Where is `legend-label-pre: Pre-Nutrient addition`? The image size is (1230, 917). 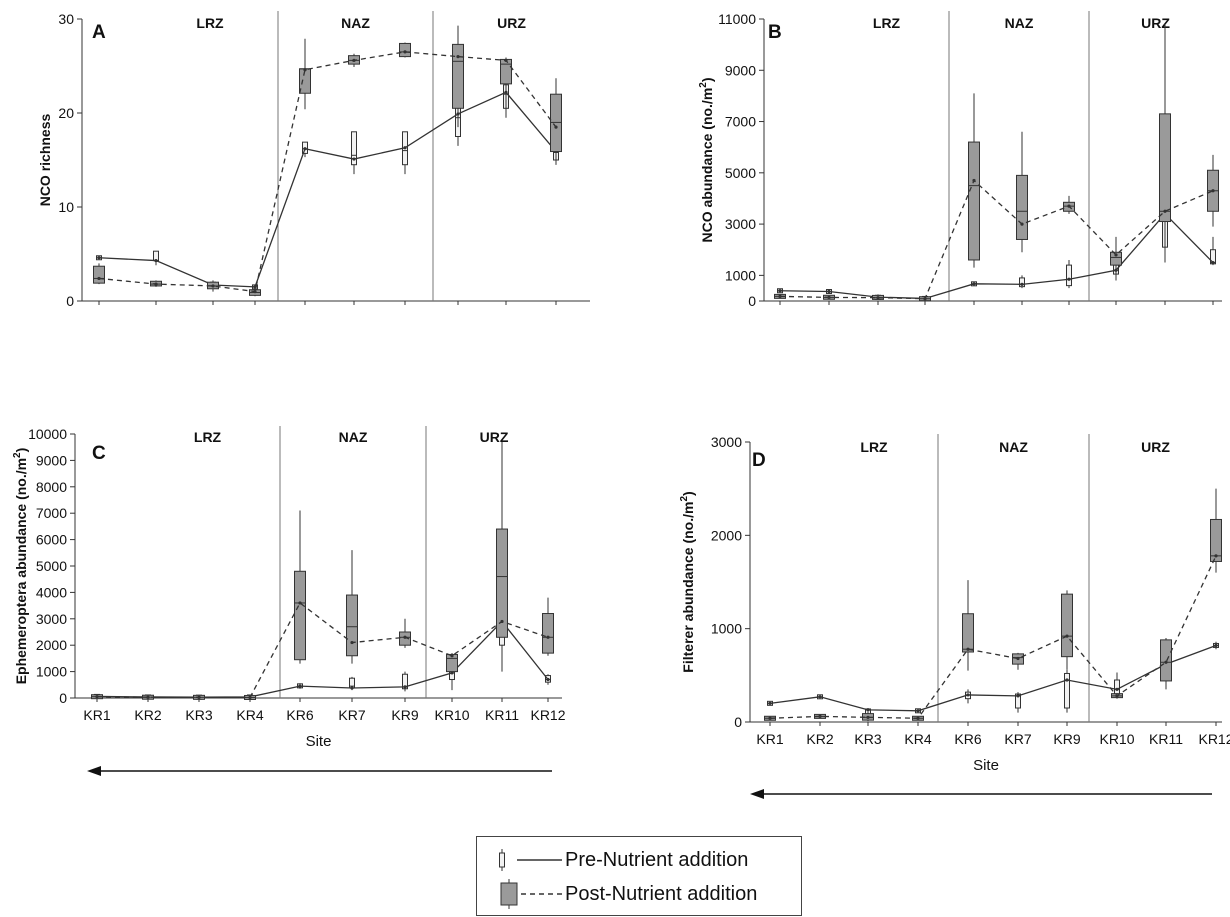
legend-label-pre: Pre-Nutrient addition is located at coordinates (657, 860).